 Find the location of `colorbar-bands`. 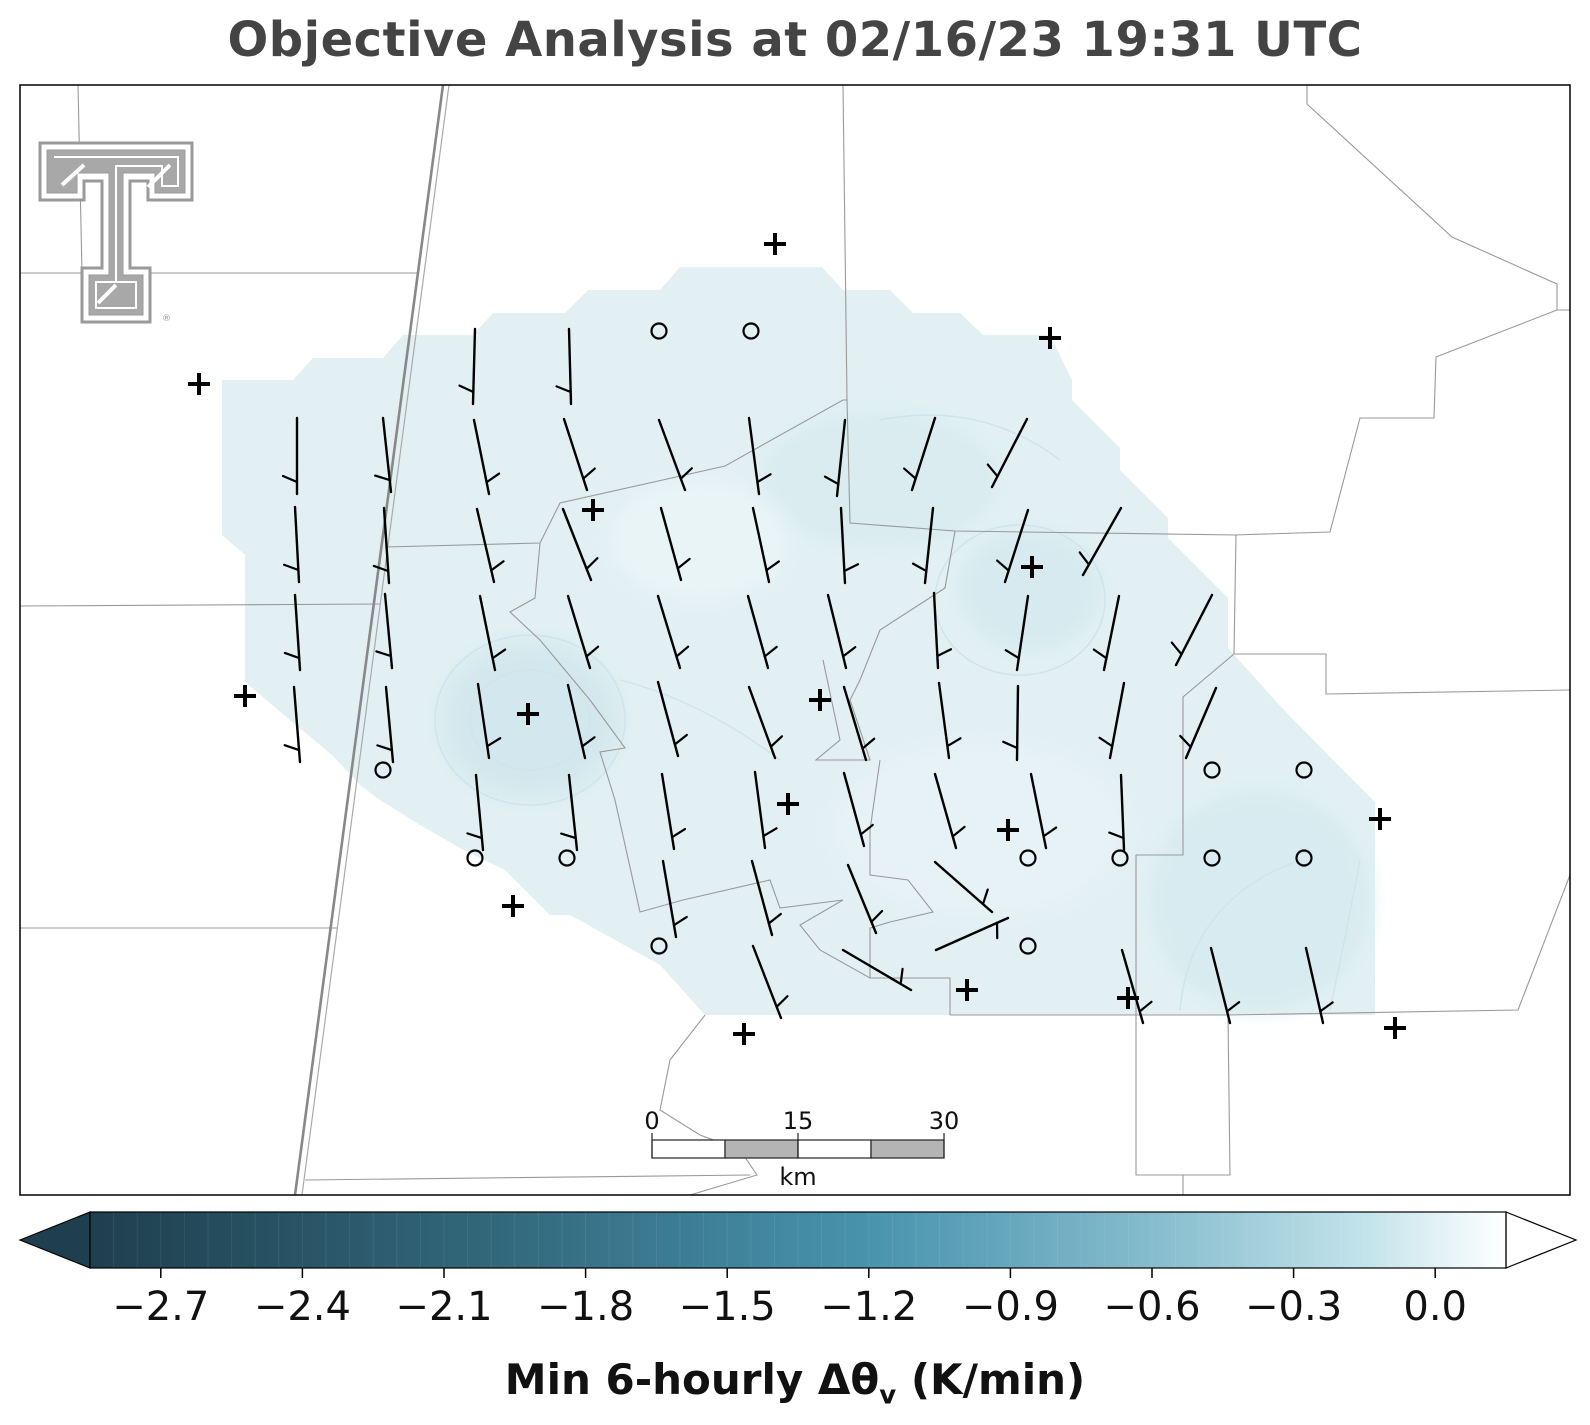

colorbar-bands is located at coordinates (798, 1240).